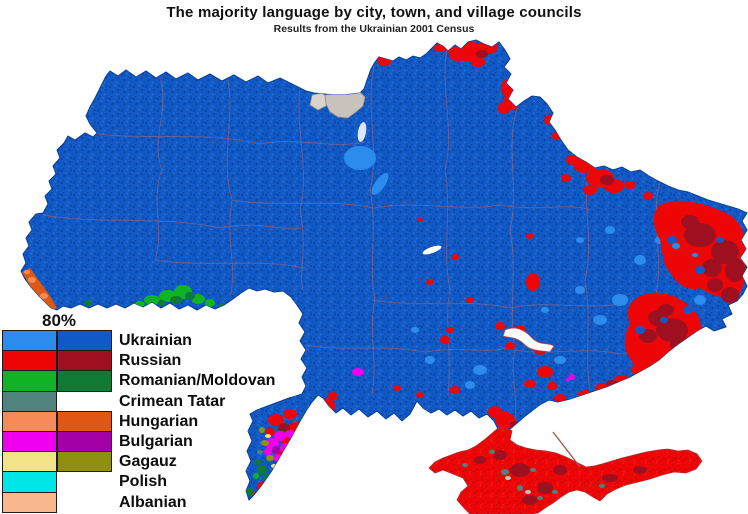  I want to click on legend-swatch-light-russian, so click(29, 361).